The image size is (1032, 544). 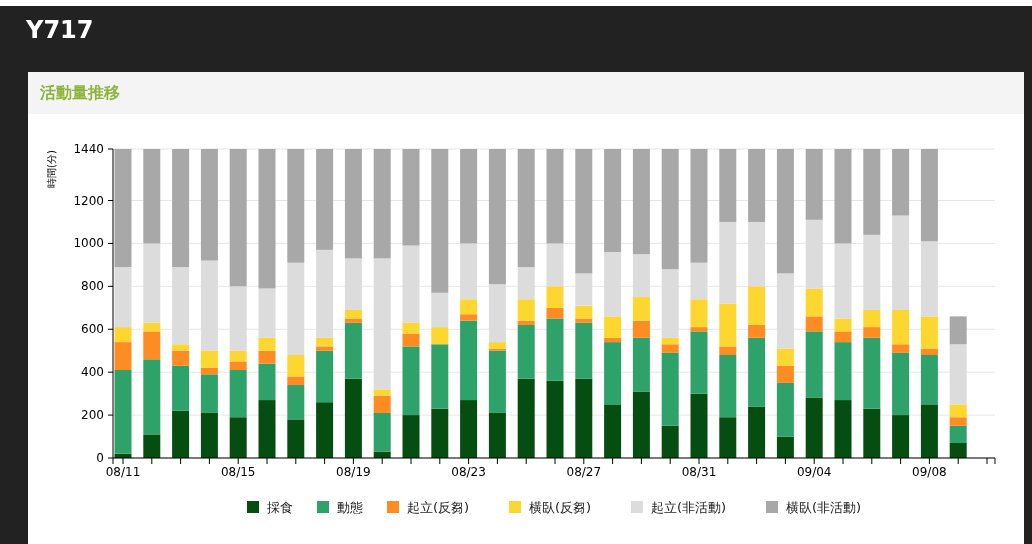 What do you see at coordinates (238, 472) in the screenshot?
I see `x-tick-label: 08/15` at bounding box center [238, 472].